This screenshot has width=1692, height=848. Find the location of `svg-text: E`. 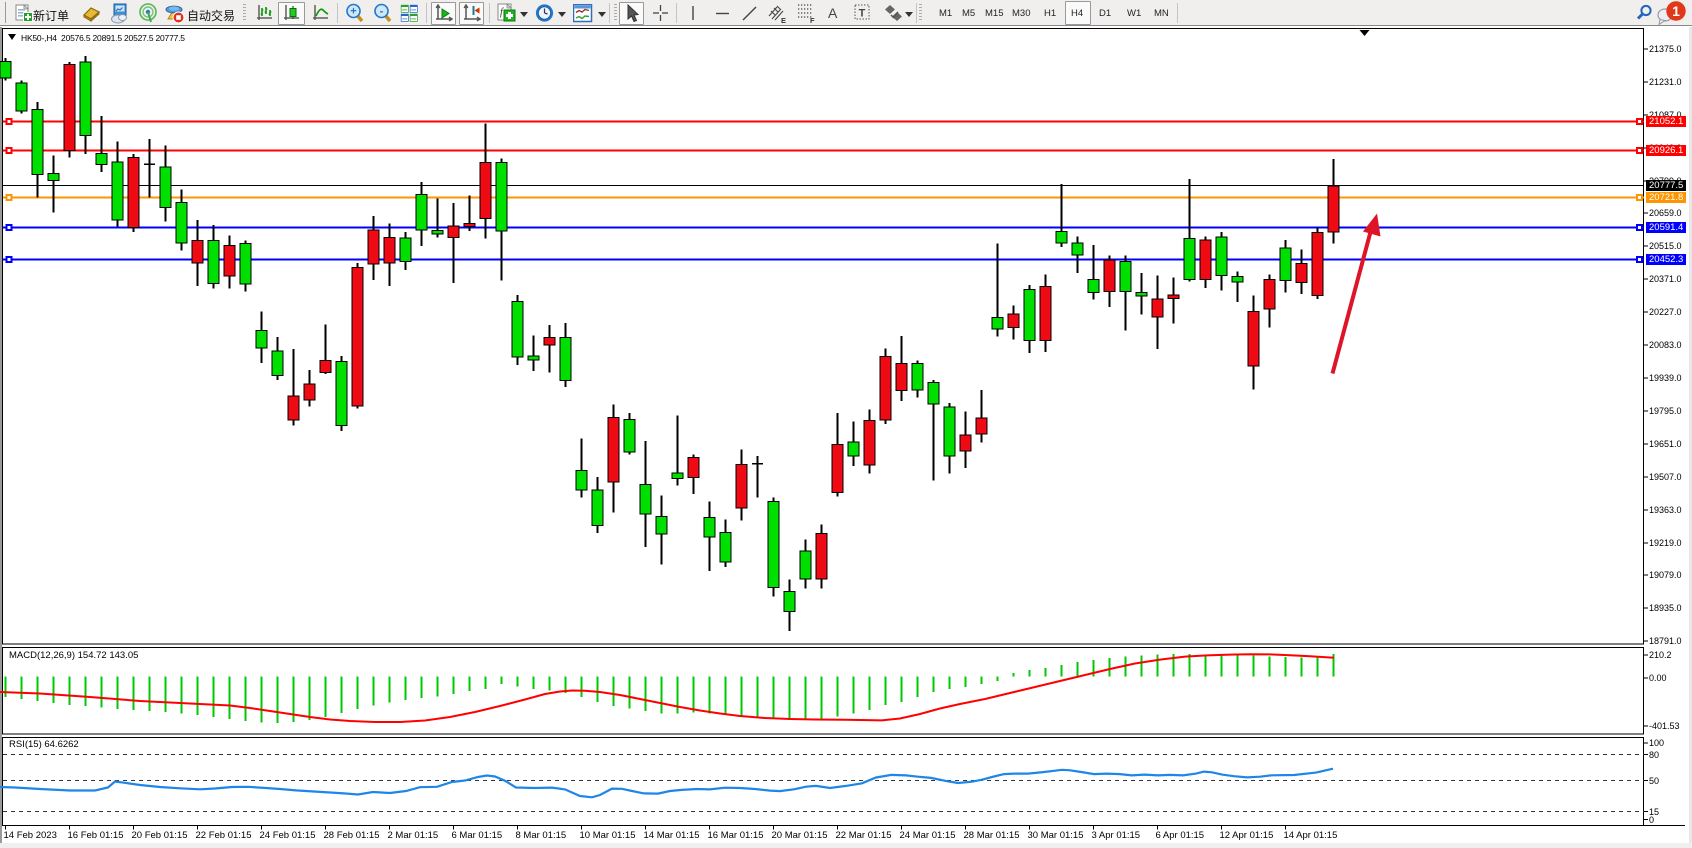

svg-text: E is located at coordinates (783, 20).